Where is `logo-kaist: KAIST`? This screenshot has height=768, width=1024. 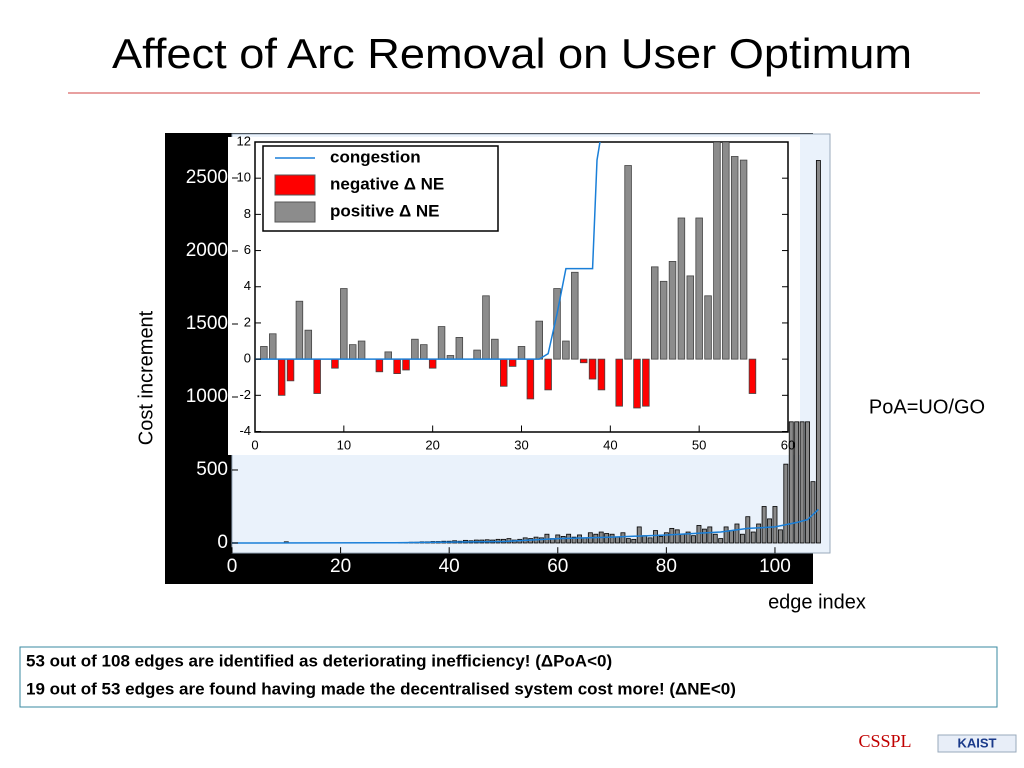
logo-kaist: KAIST is located at coordinates (977, 742).